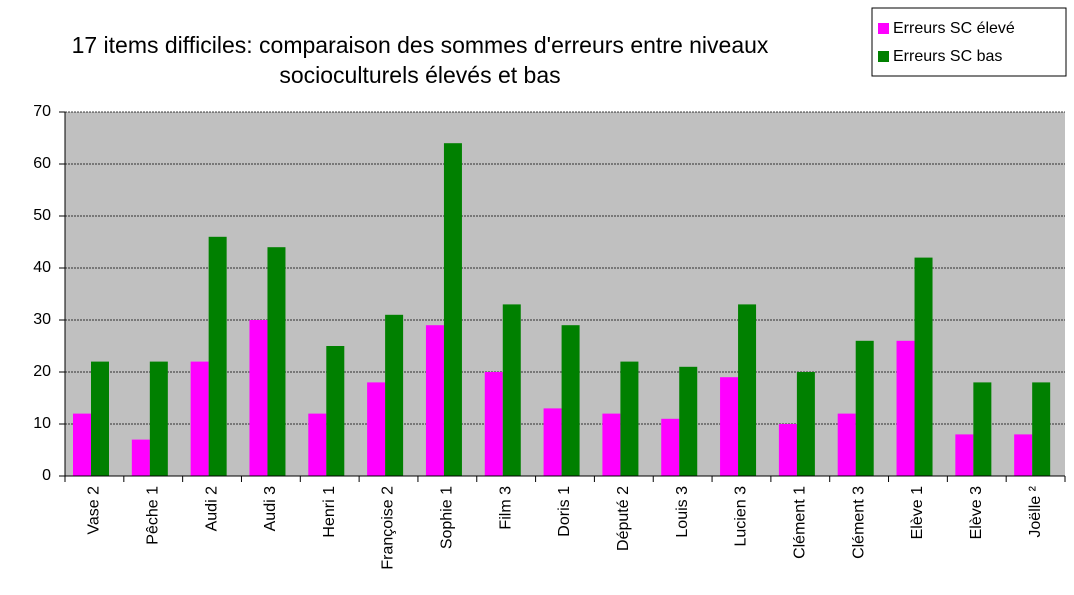  What do you see at coordinates (152, 515) in the screenshot?
I see `x-tick-label: Pêche 1` at bounding box center [152, 515].